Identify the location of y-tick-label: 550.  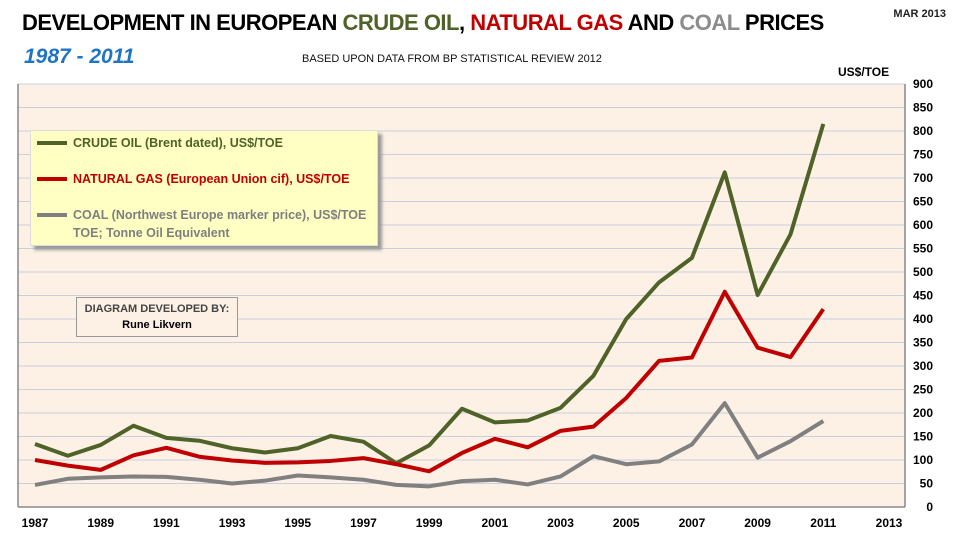
(923, 249).